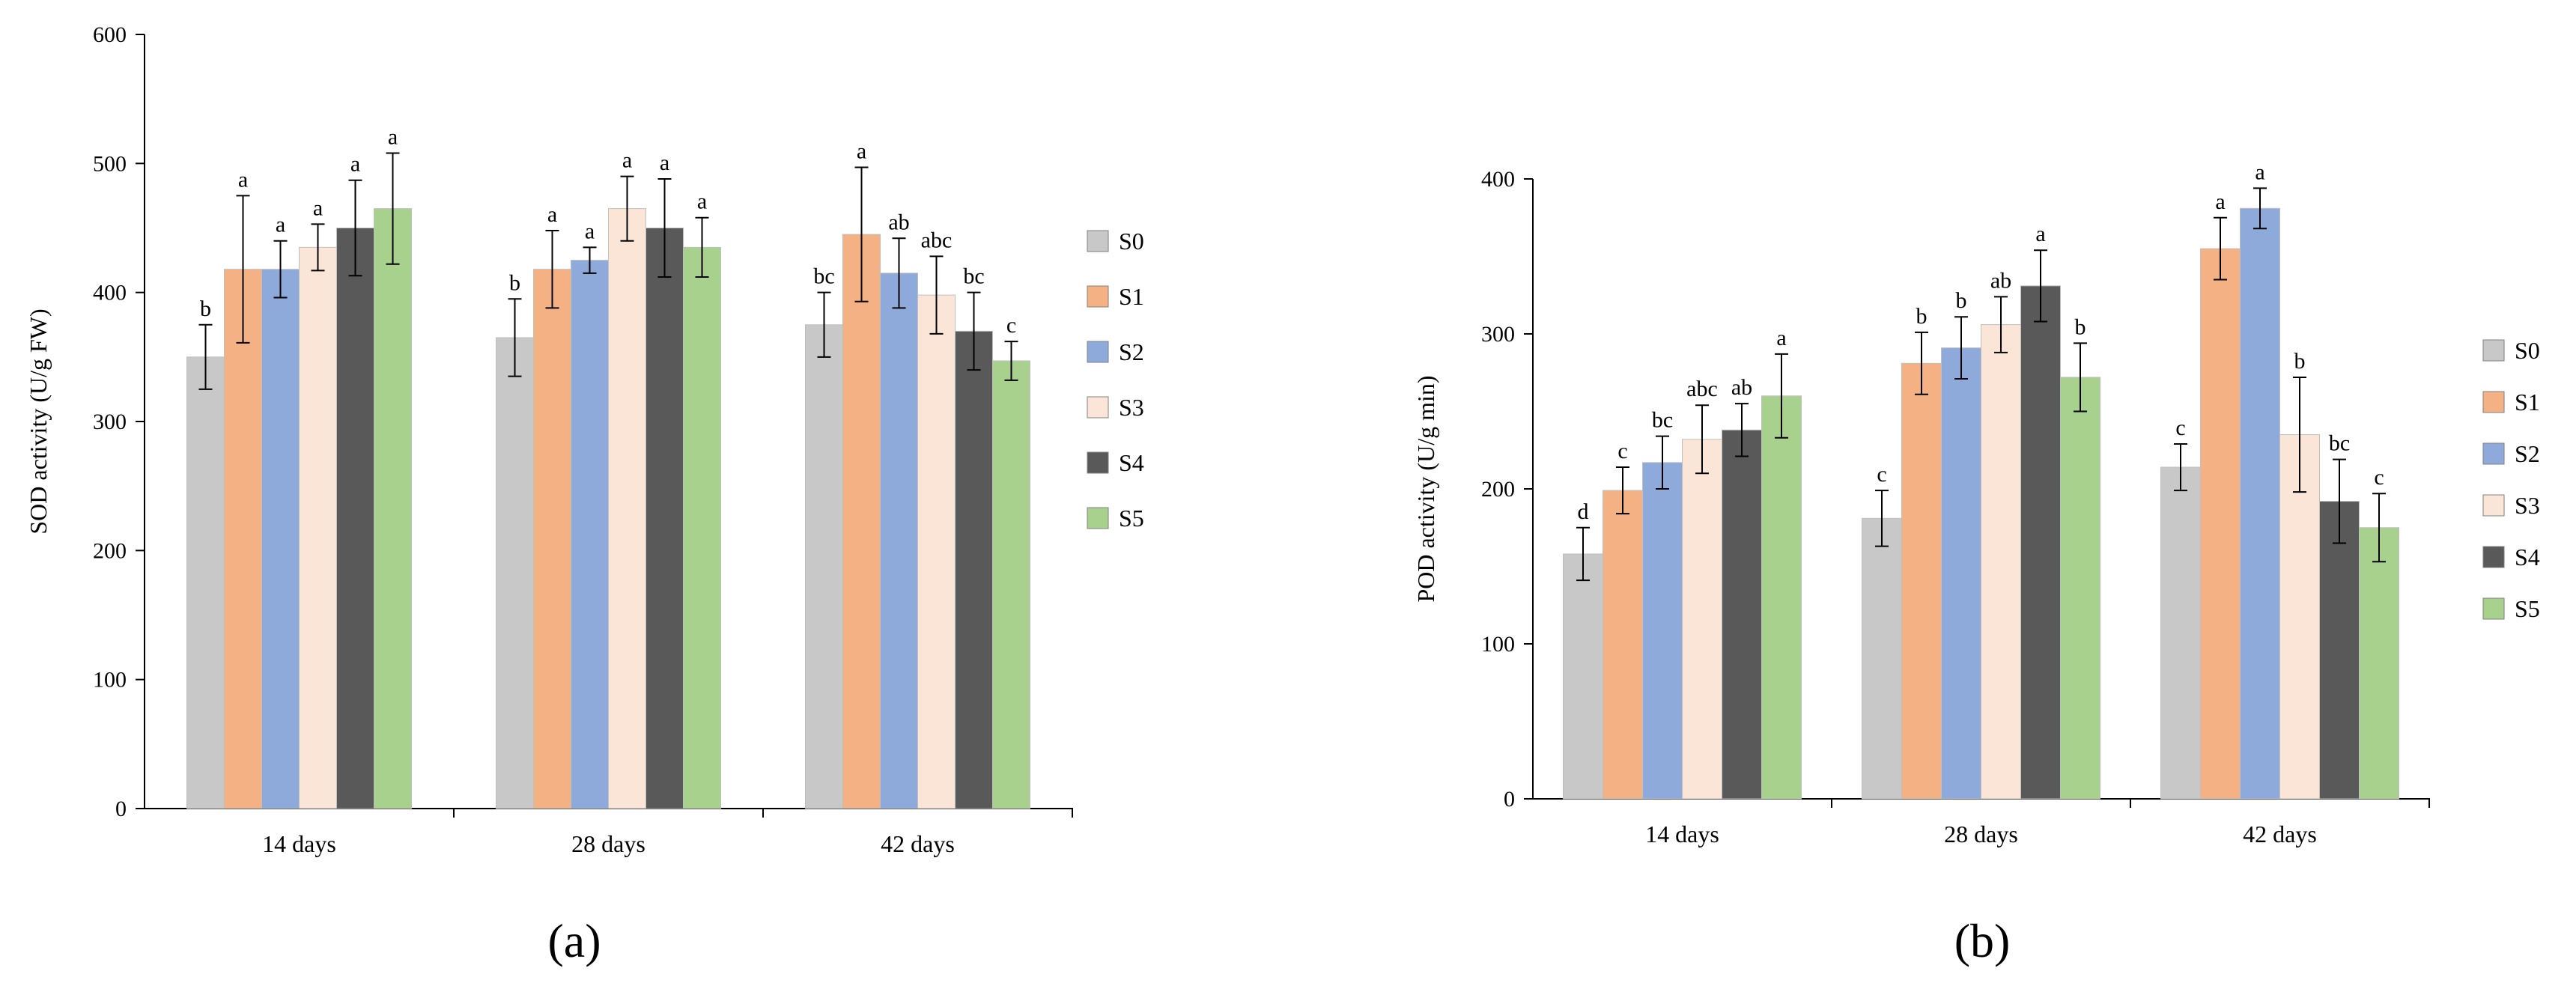 The image size is (2576, 986). What do you see at coordinates (1011, 325) in the screenshot?
I see `chart0-significance-label: c` at bounding box center [1011, 325].